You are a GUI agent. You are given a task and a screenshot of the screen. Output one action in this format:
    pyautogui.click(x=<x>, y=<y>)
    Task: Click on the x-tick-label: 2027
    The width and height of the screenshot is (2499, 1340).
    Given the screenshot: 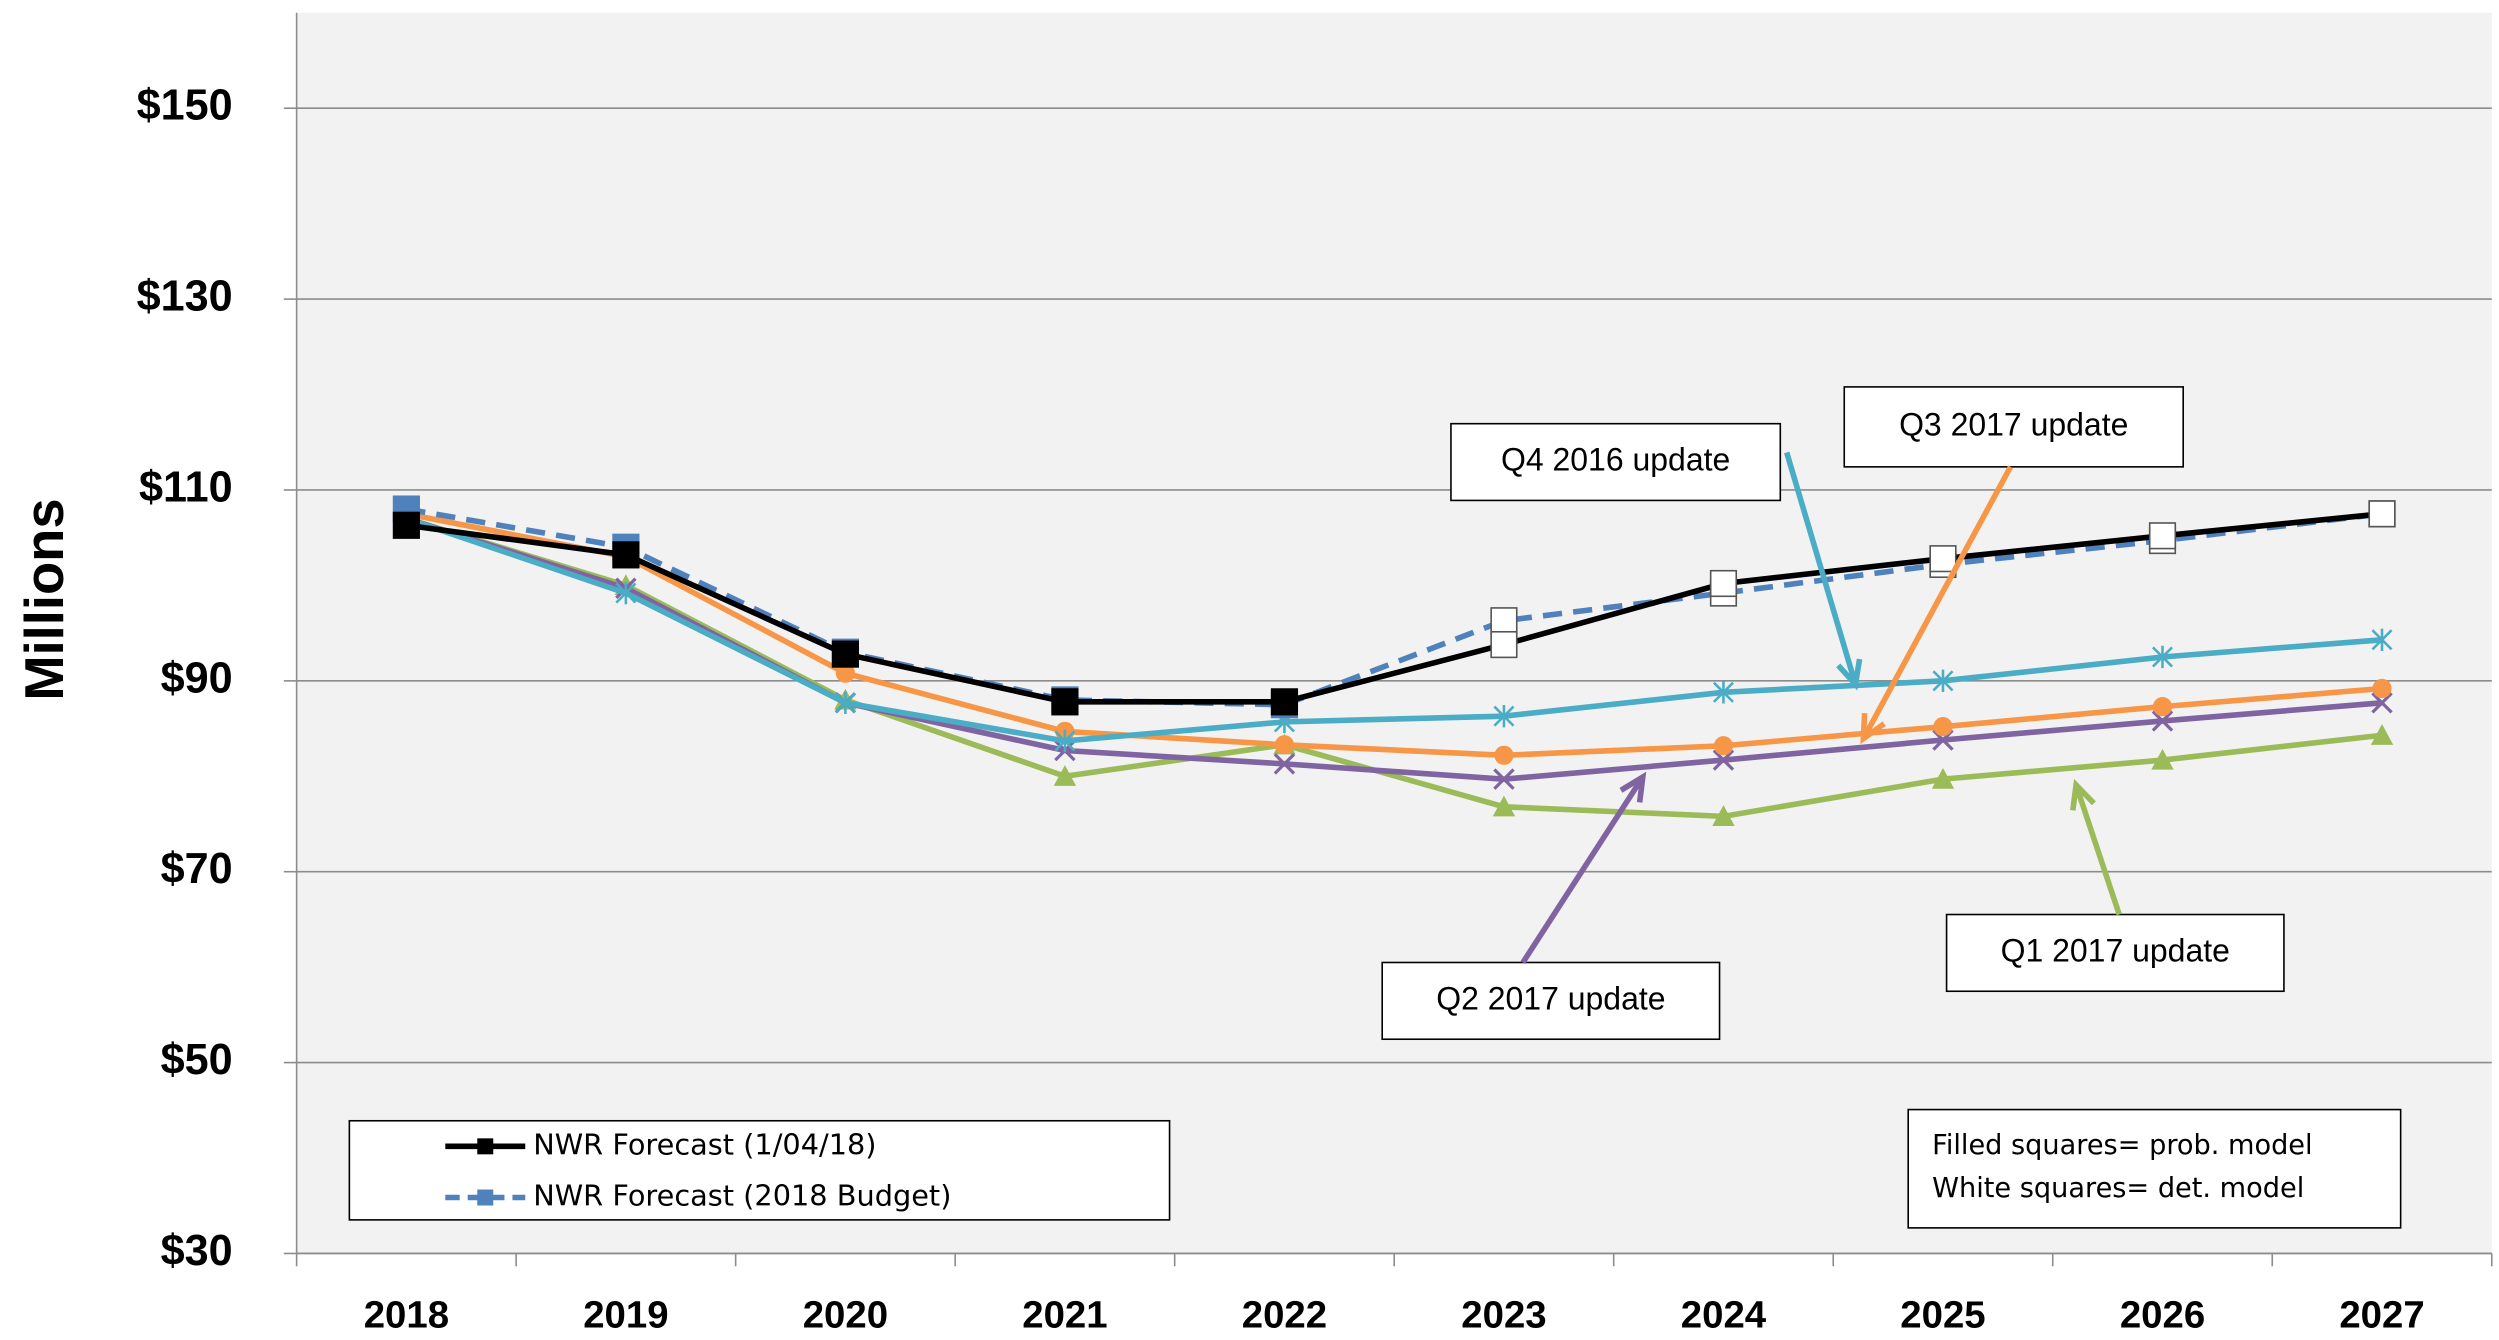 What is the action you would take?
    pyautogui.click(x=2381, y=1314)
    